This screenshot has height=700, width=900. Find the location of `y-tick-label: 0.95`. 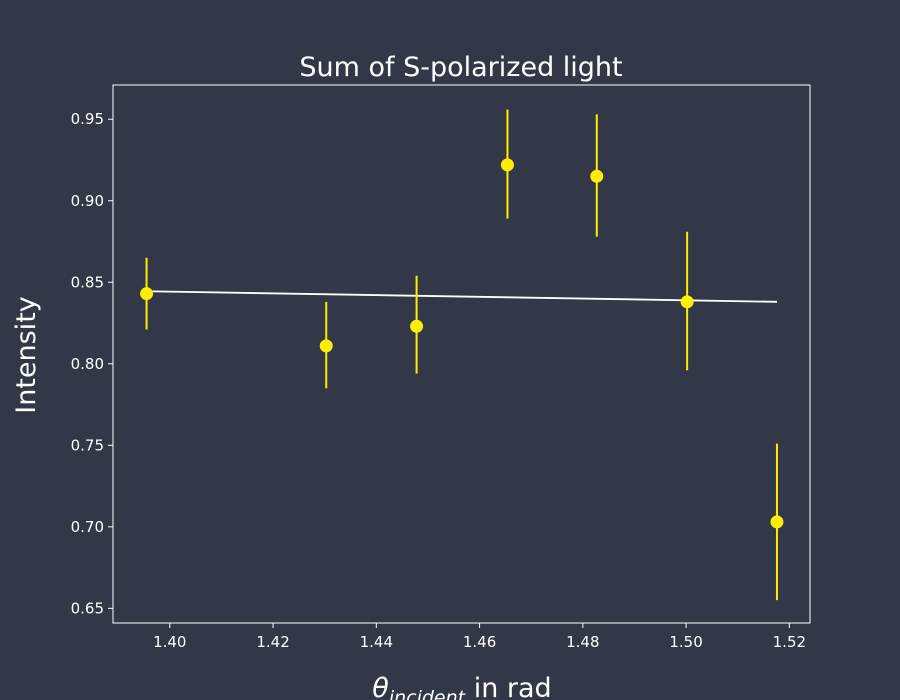

y-tick-label: 0.95 is located at coordinates (87, 119).